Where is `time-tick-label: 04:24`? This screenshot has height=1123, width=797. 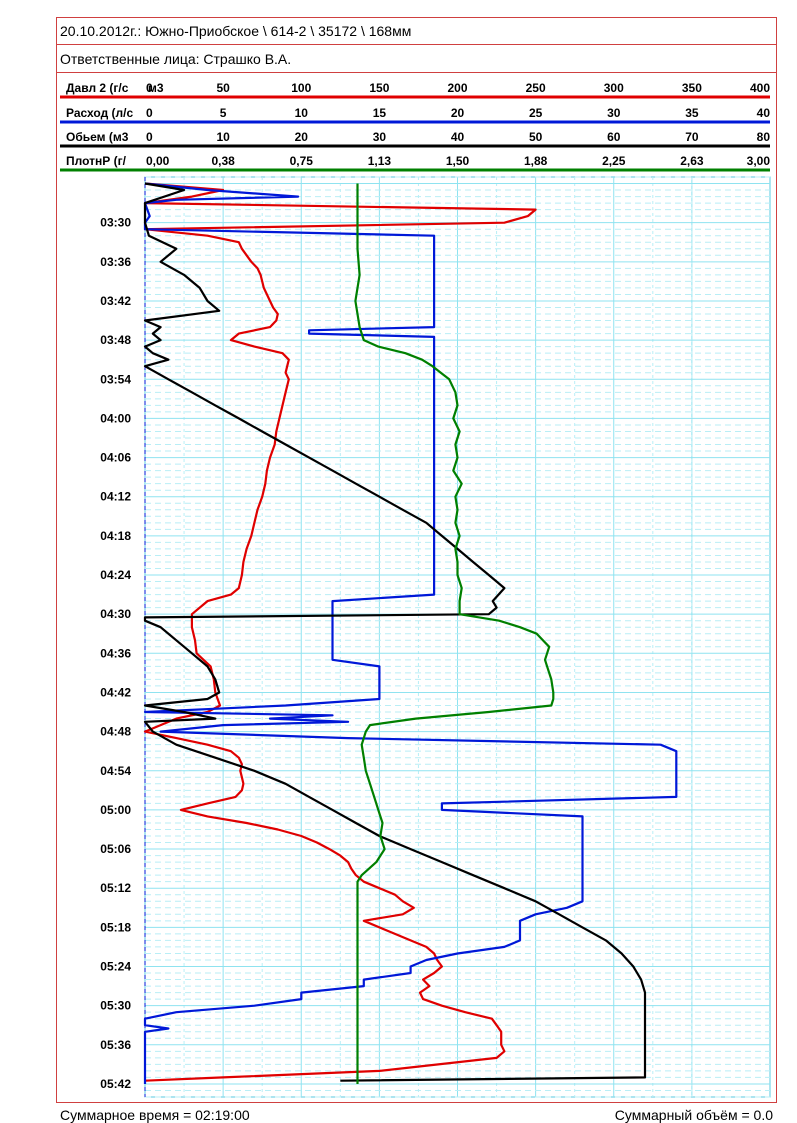
time-tick-label: 04:24 is located at coordinates (115, 575).